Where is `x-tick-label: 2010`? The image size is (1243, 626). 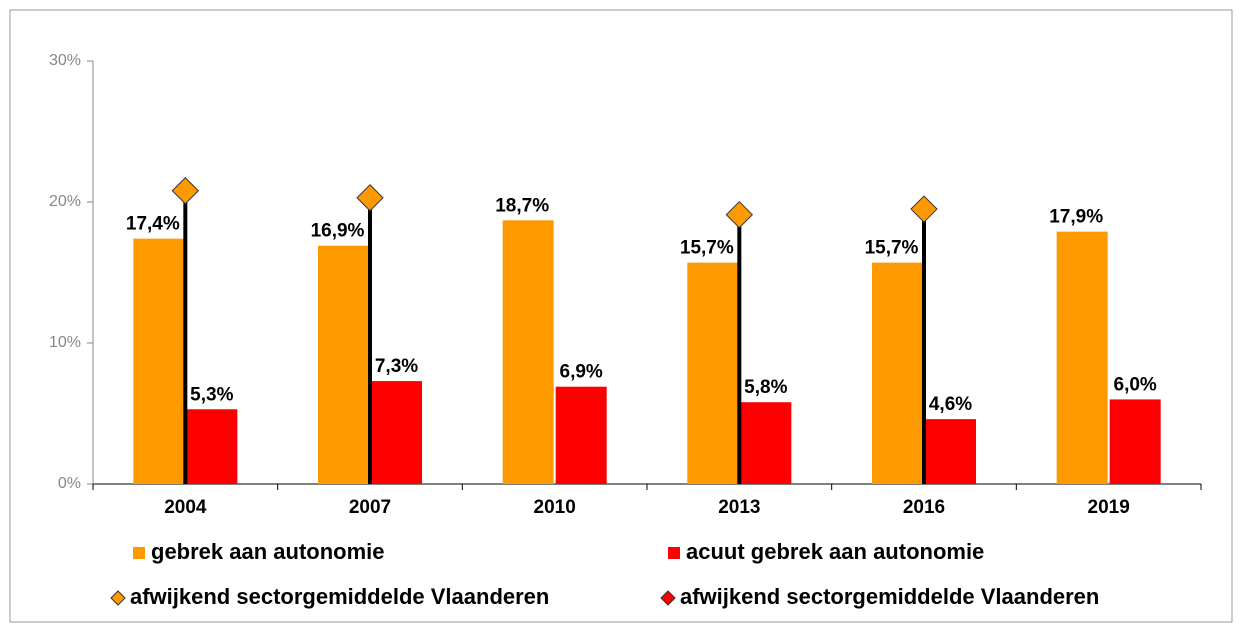 x-tick-label: 2010 is located at coordinates (555, 507).